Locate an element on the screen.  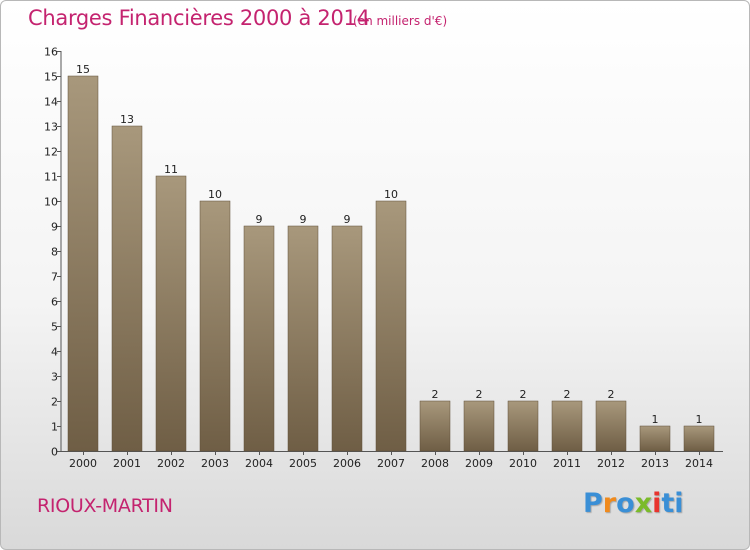
bar-2003 is located at coordinates (215, 326).